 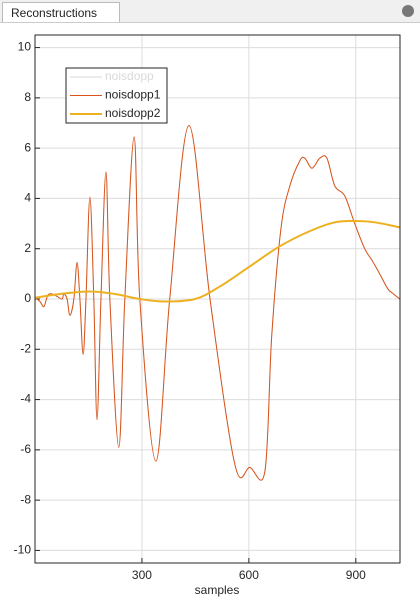 What do you see at coordinates (142, 575) in the screenshot?
I see `x-tick-label: 300` at bounding box center [142, 575].